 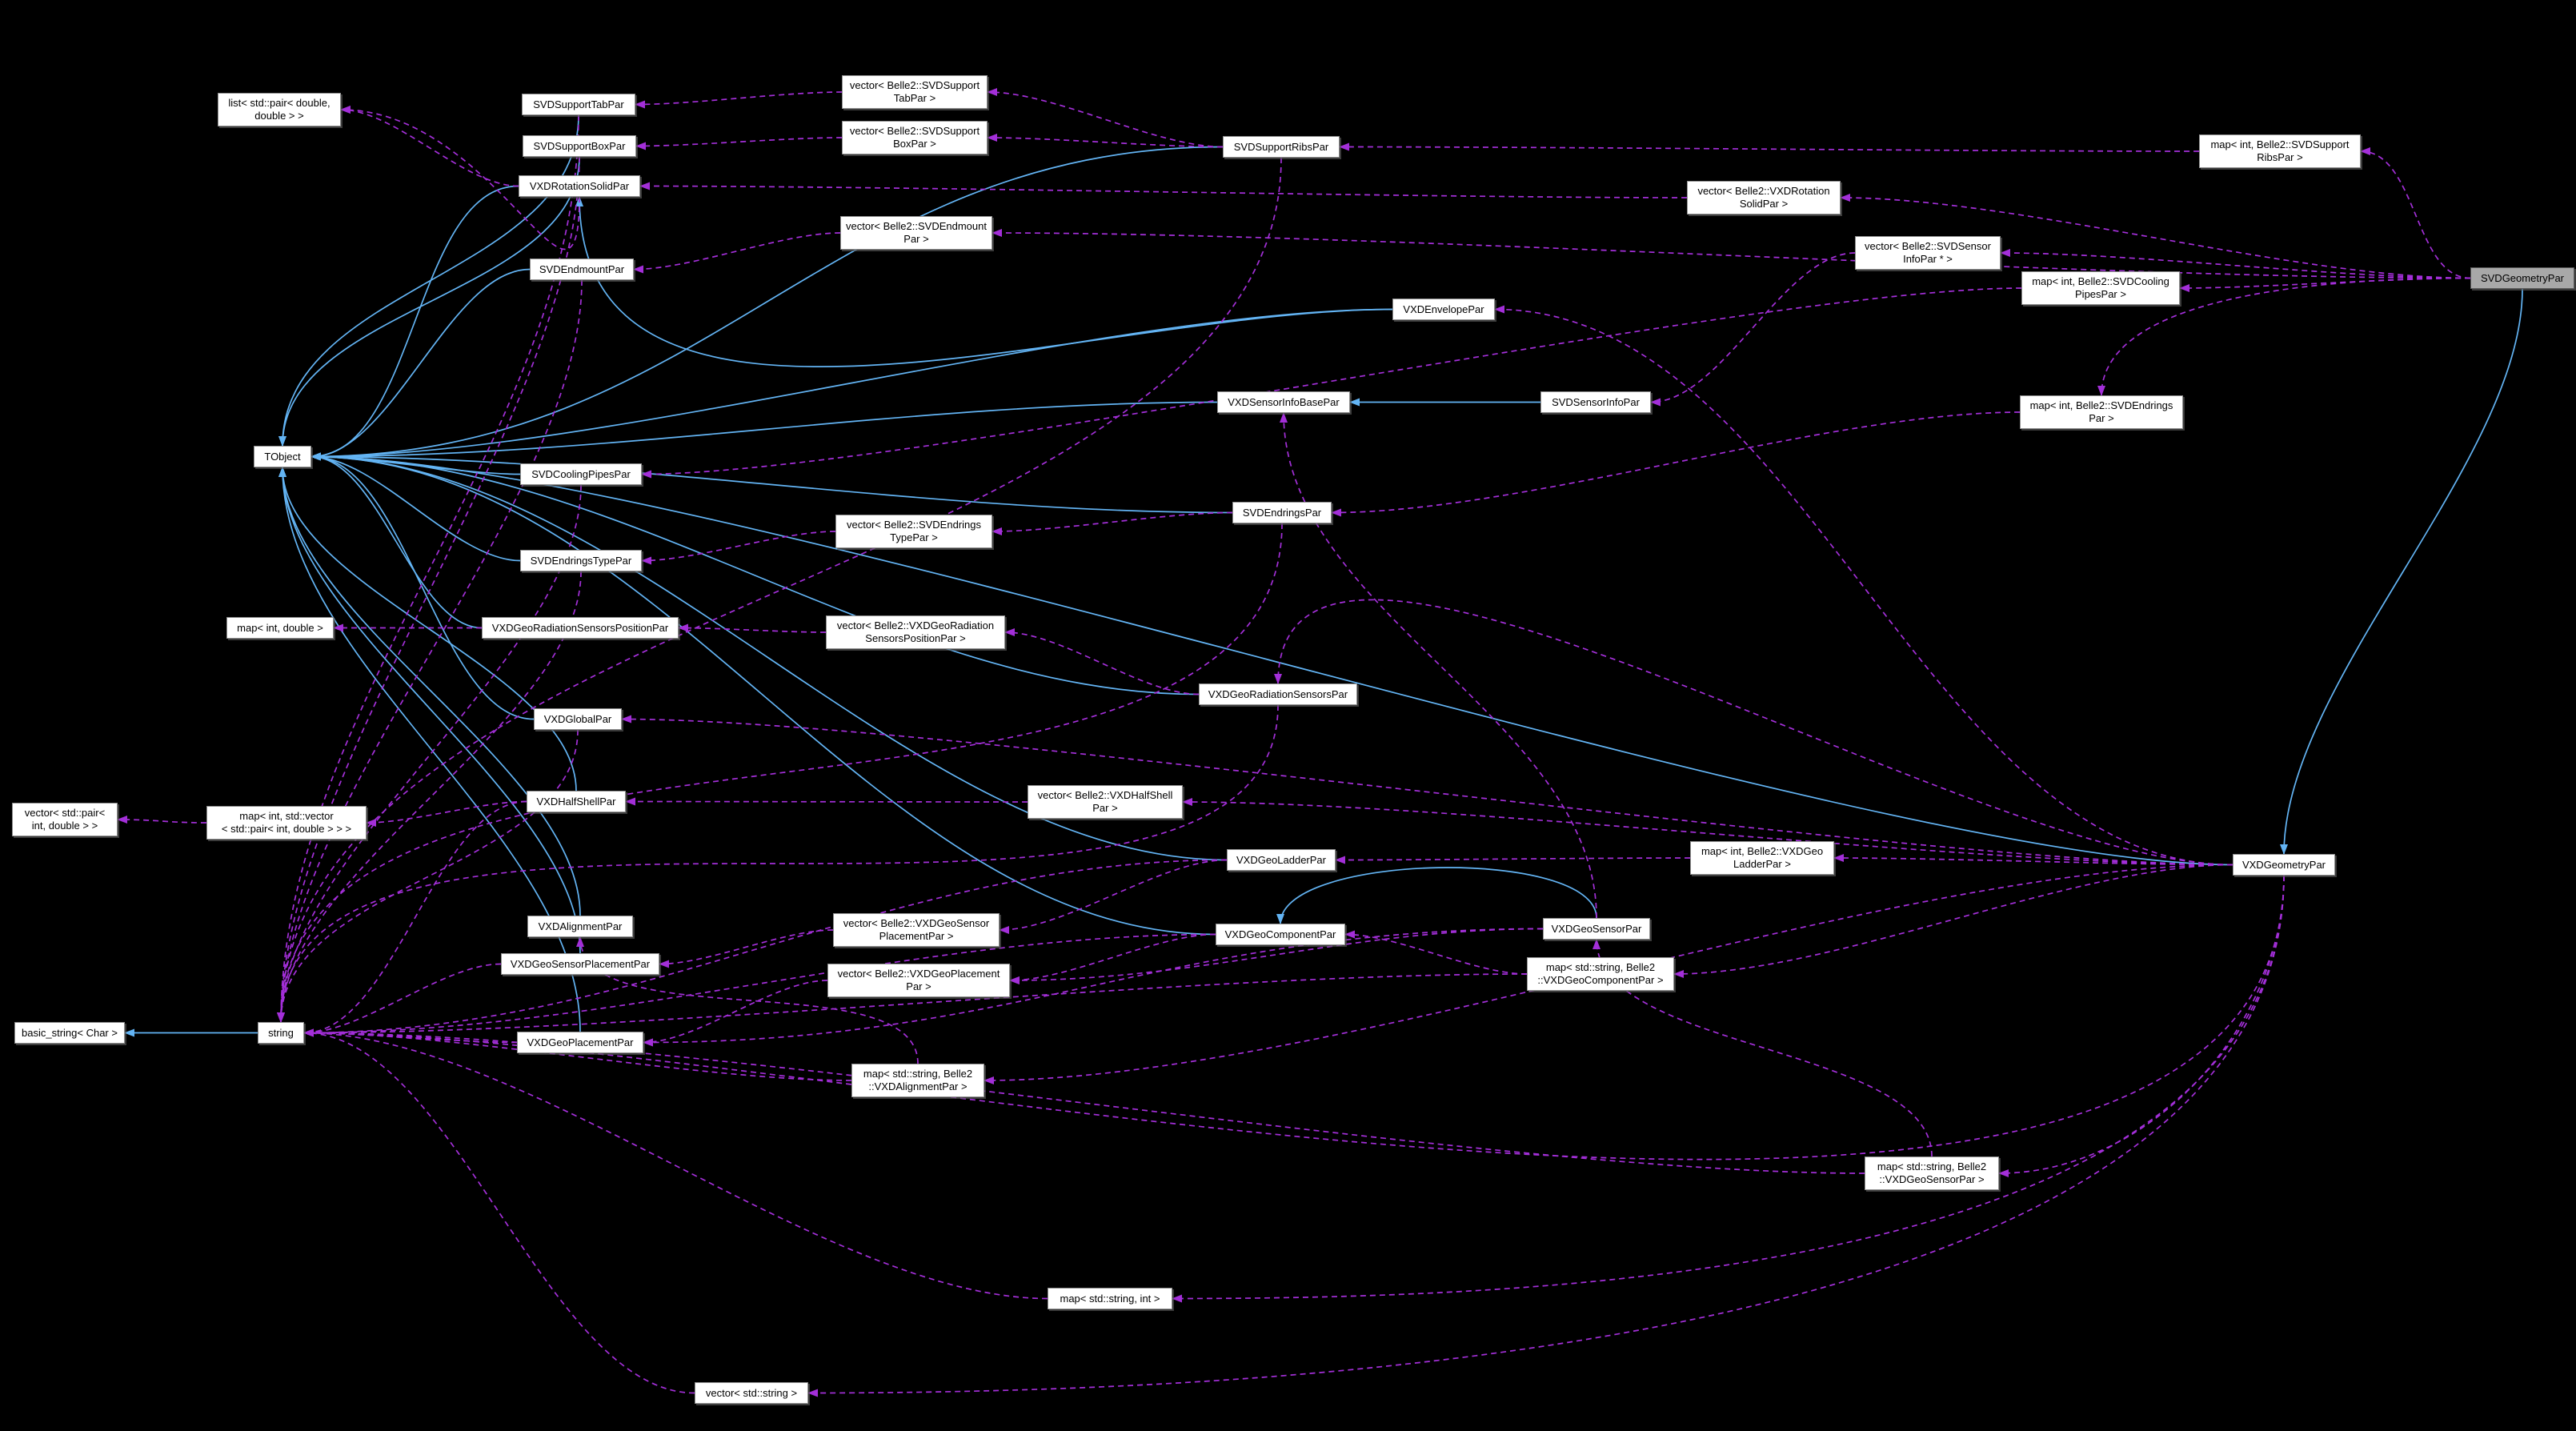 What do you see at coordinates (1278, 694) in the screenshot?
I see `node-vxd_rad_sensors: VXDGeoRadiationSensorsPar` at bounding box center [1278, 694].